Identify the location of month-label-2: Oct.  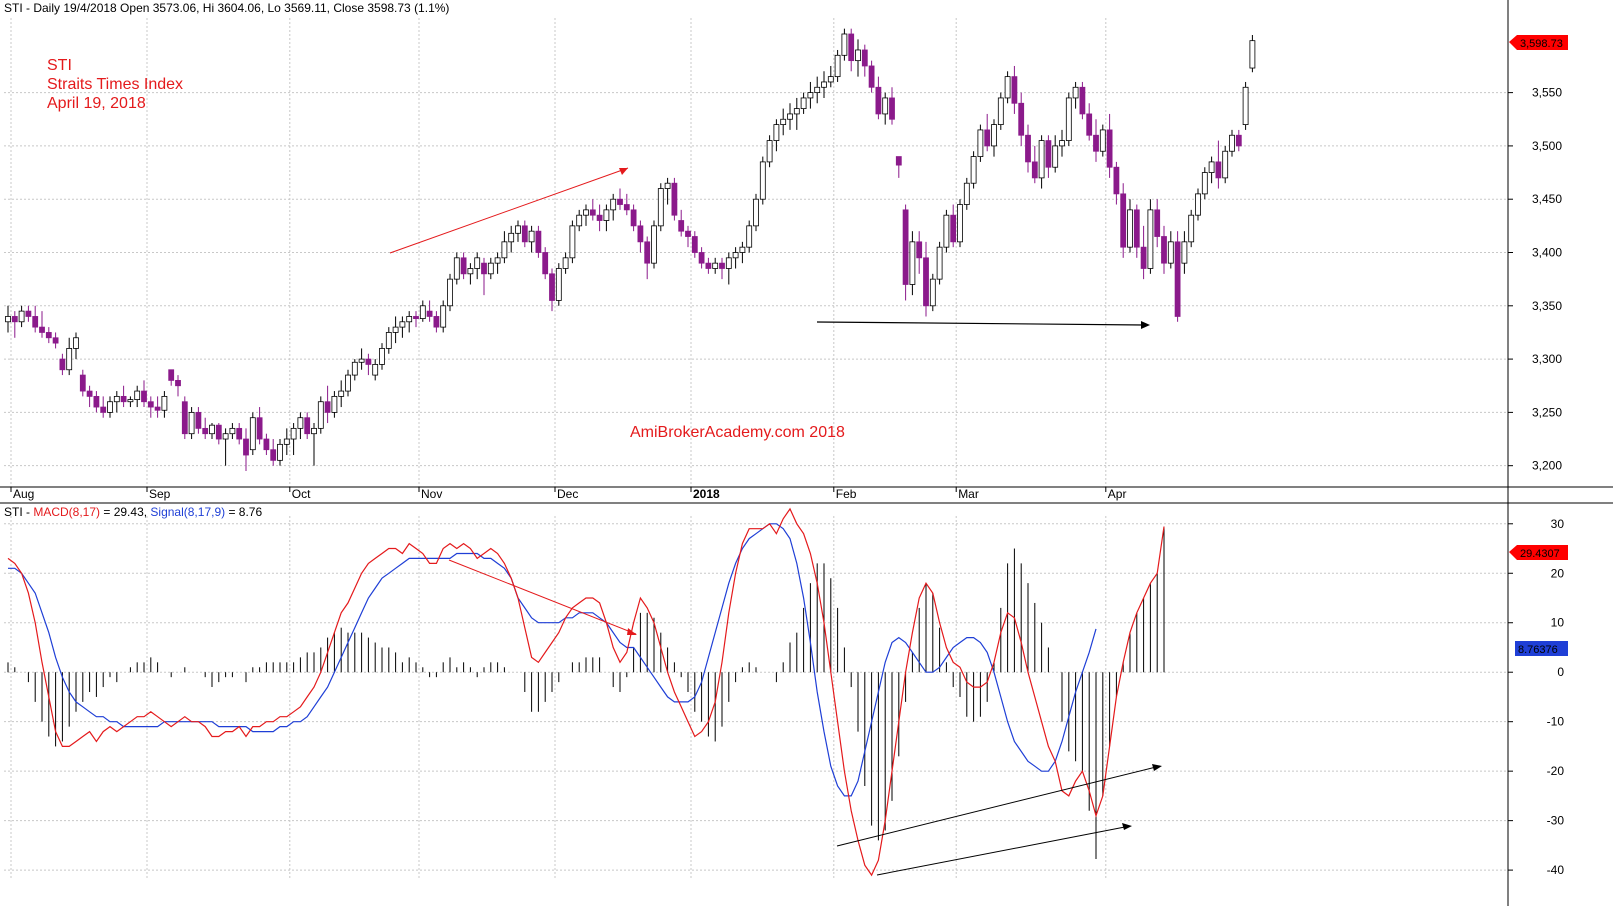
(301, 494).